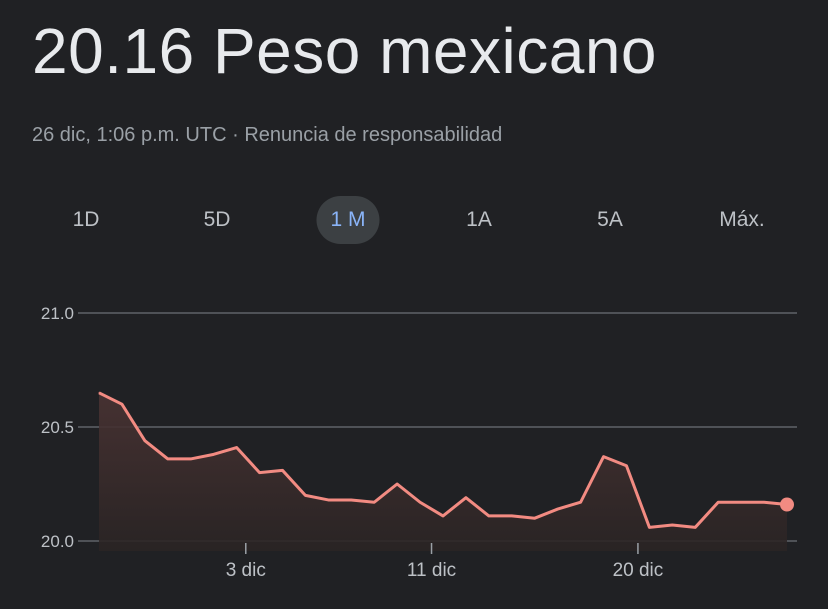 Image resolution: width=828 pixels, height=609 pixels. I want to click on disclaimer-link: Renuncia de responsabilidad, so click(373, 135).